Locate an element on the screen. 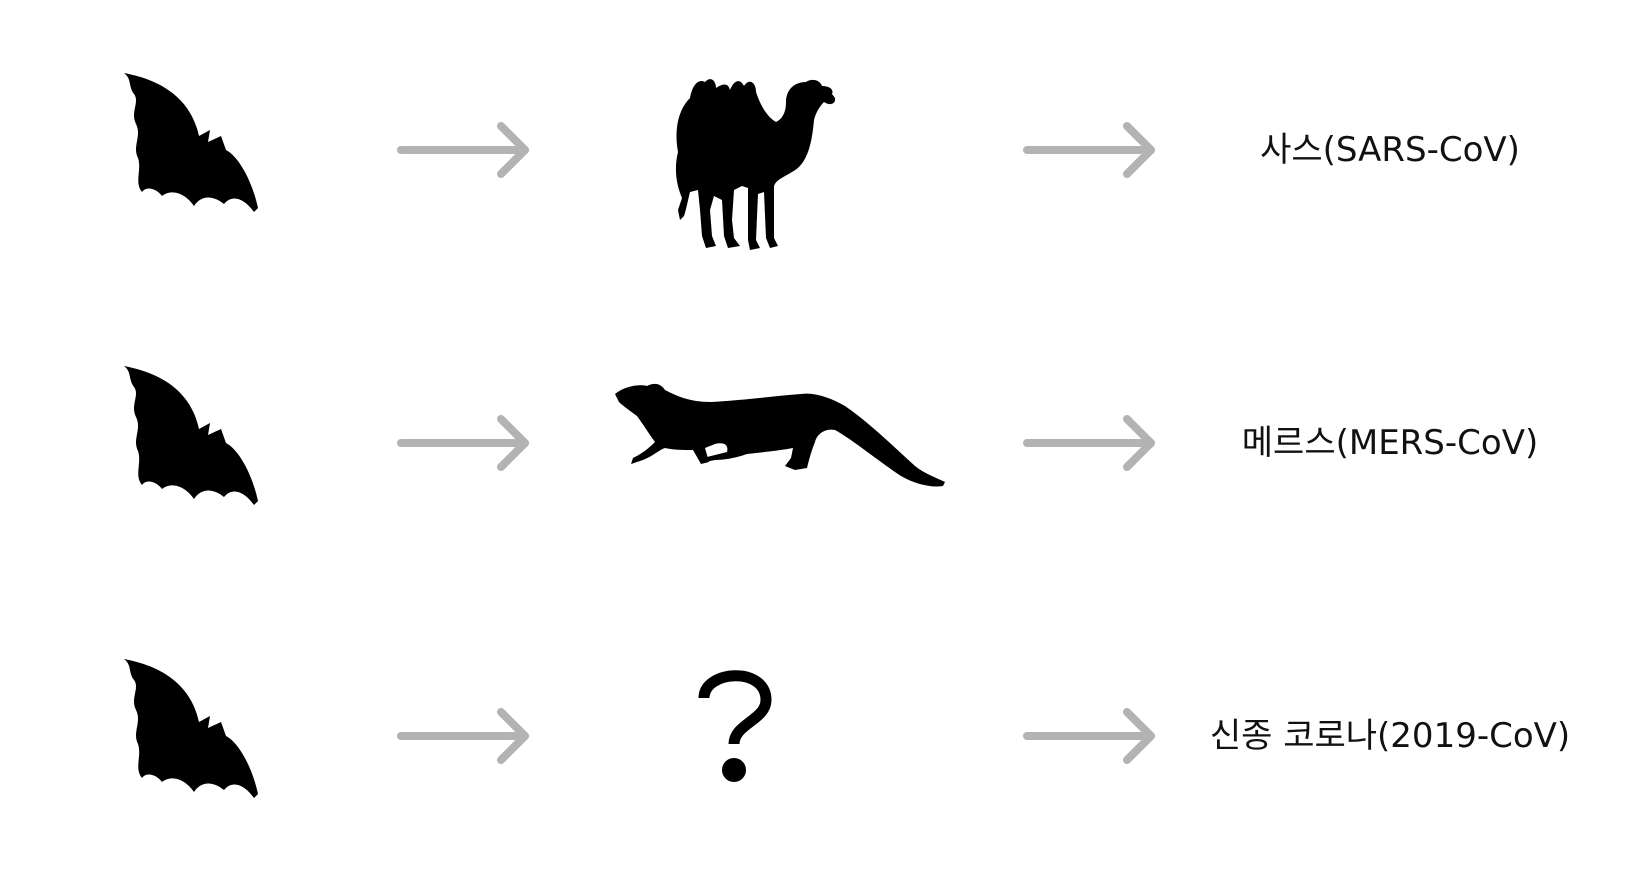 The height and width of the screenshot is (878, 1631). civet-icon is located at coordinates (780, 435).